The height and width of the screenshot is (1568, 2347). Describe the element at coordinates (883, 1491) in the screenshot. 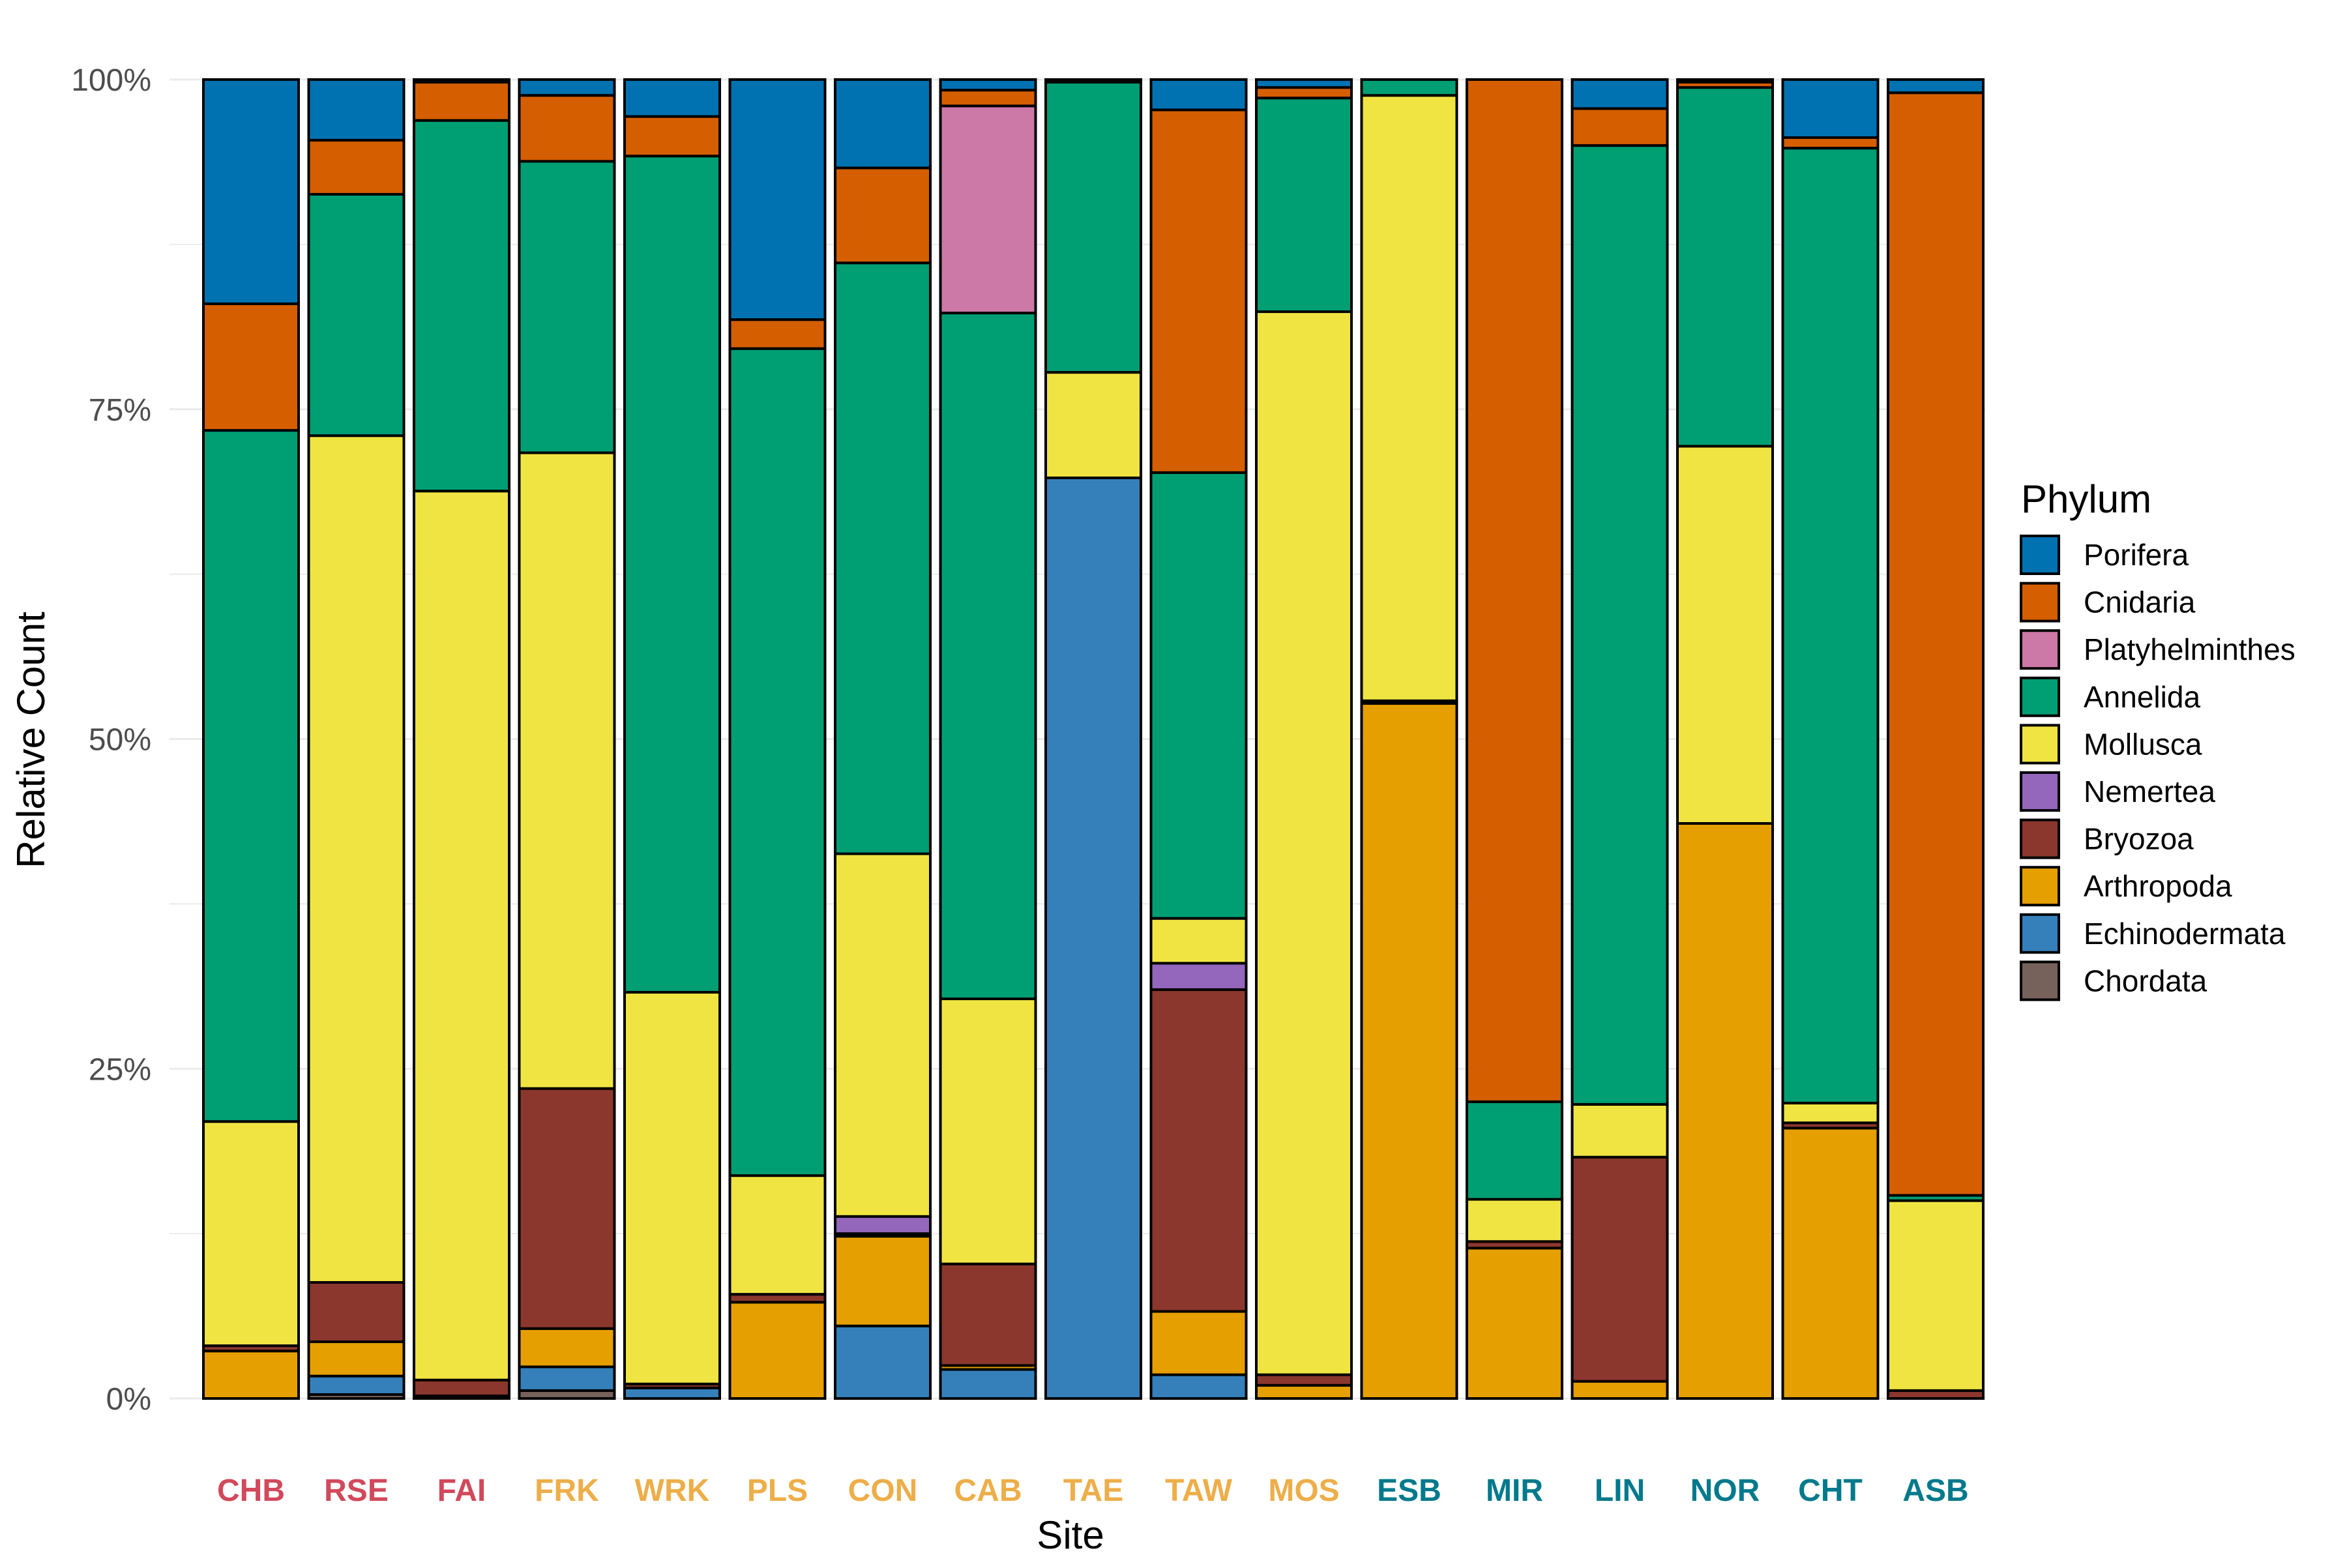

I see `x-tick-label: CON` at that location.